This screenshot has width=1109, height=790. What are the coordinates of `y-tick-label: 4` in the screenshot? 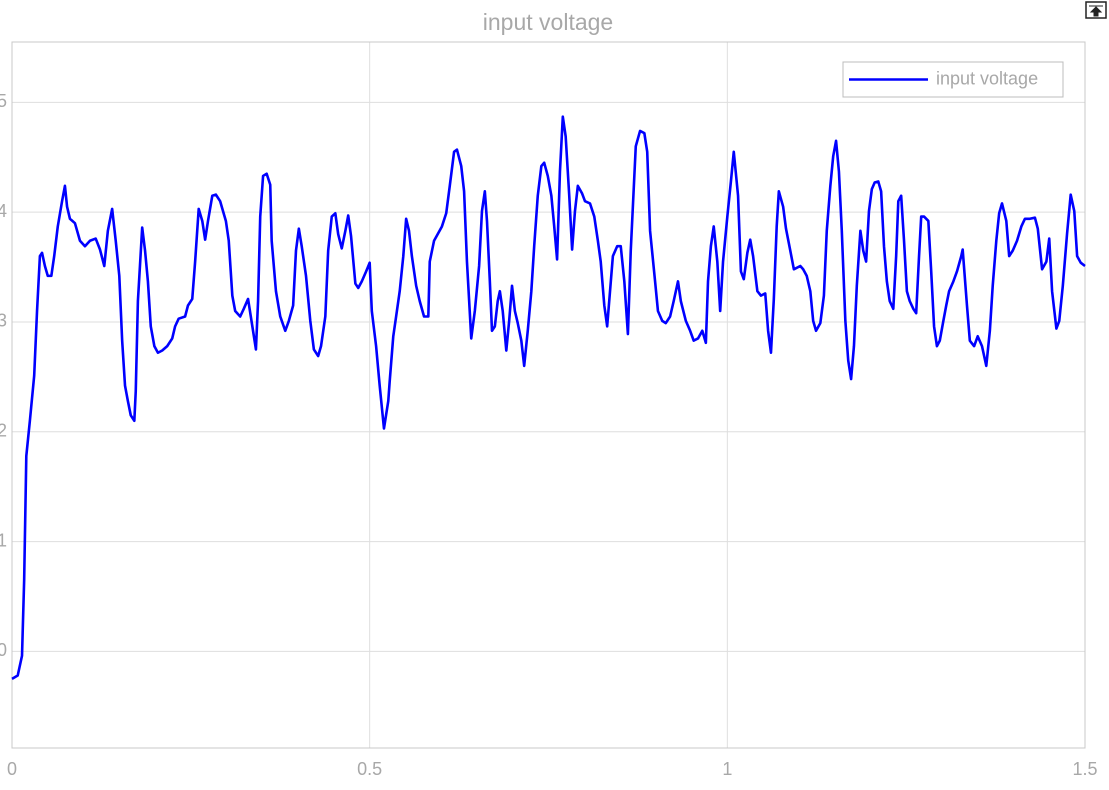 It's located at (3, 211).